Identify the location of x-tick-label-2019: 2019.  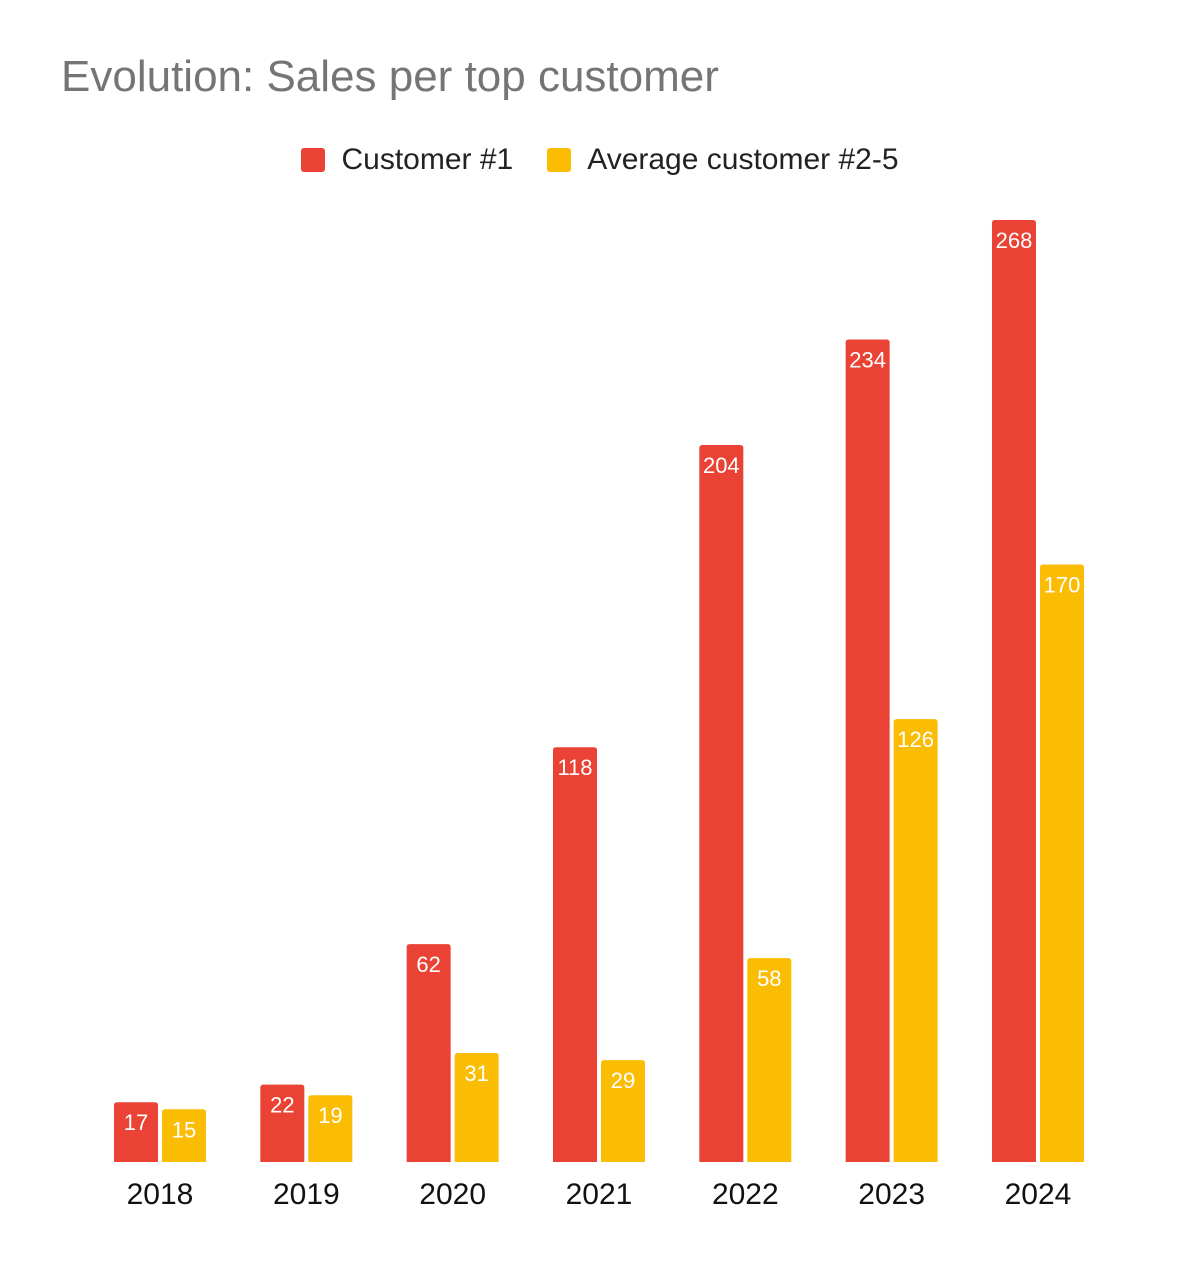
(306, 1194).